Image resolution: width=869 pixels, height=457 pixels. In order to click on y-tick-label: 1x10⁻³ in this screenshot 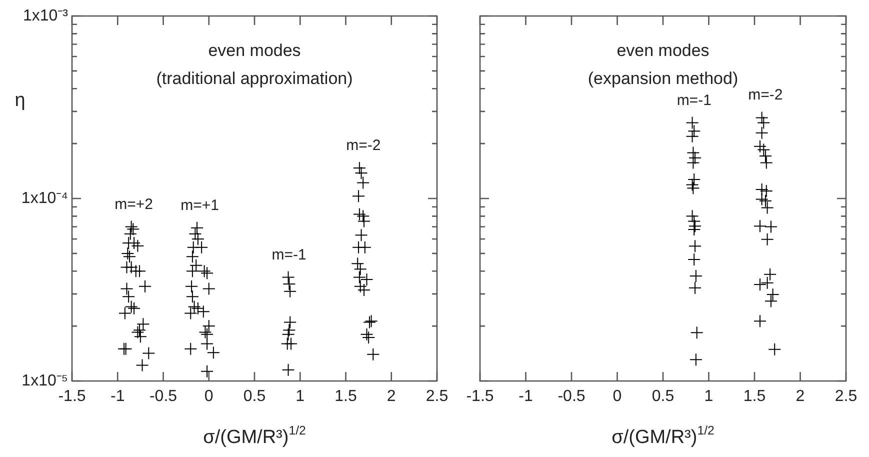, I will do `click(45, 15)`.